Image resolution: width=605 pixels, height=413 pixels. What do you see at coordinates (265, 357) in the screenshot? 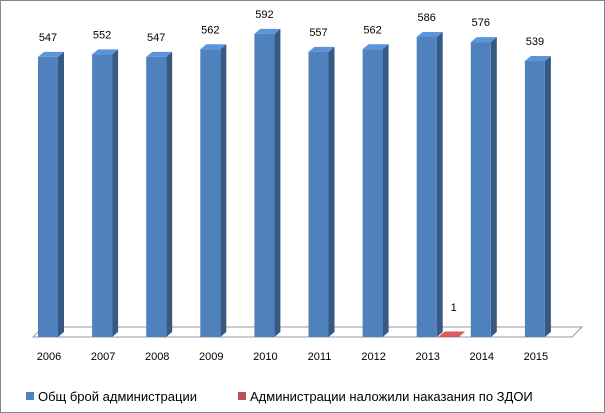
I see `x-tick-label: 2010` at bounding box center [265, 357].